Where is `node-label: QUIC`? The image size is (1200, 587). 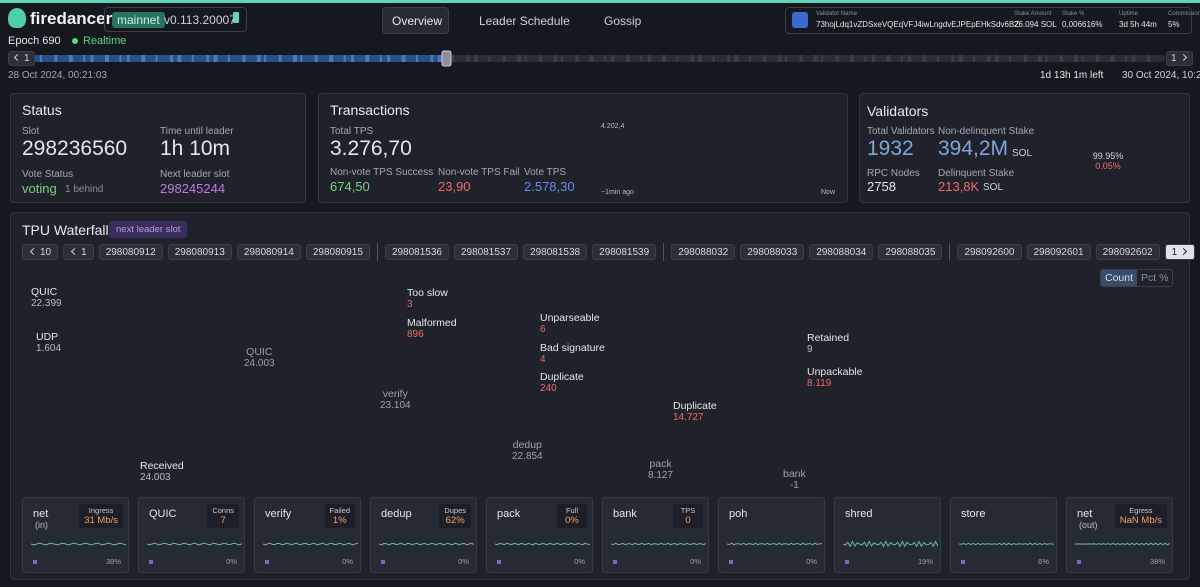
node-label: QUIC is located at coordinates (259, 352).